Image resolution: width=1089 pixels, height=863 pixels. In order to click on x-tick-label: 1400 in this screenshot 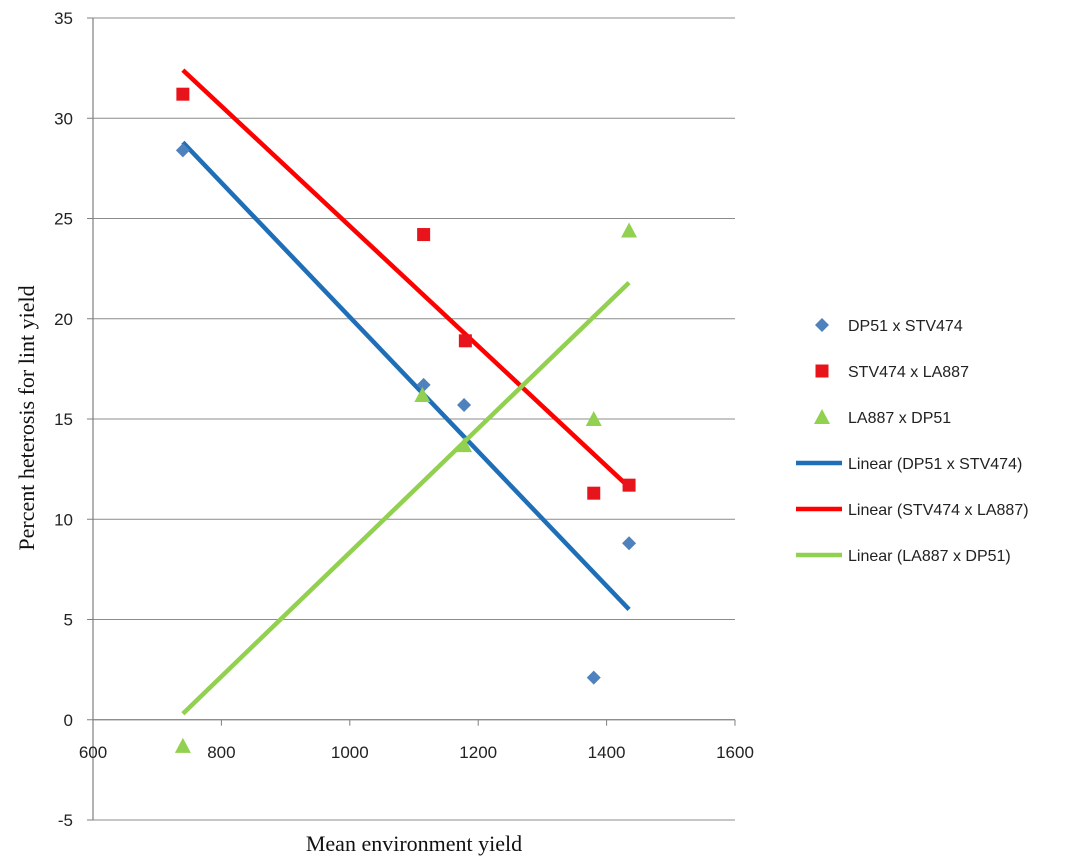, I will do `click(607, 752)`.